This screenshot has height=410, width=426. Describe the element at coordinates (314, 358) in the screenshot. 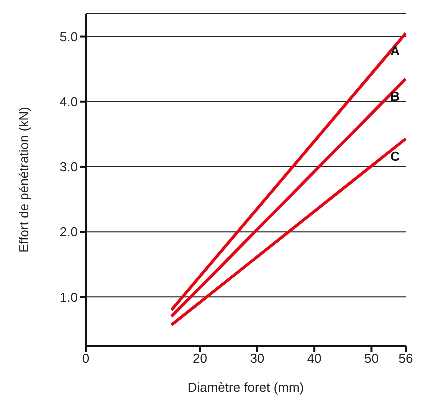

I see `x-tick-label: 40` at that location.